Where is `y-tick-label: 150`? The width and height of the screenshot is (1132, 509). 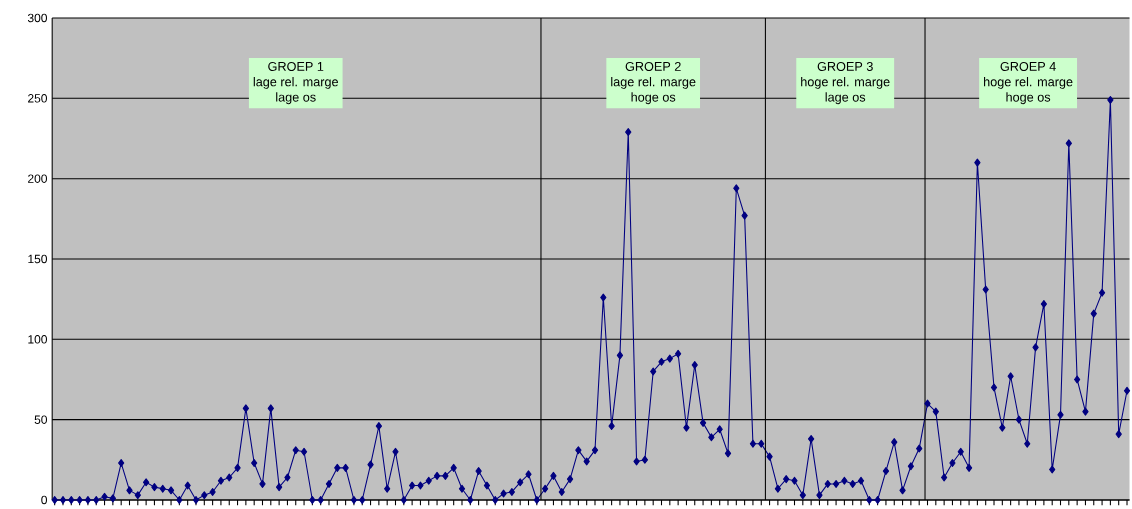 y-tick-label: 150 is located at coordinates (37, 259).